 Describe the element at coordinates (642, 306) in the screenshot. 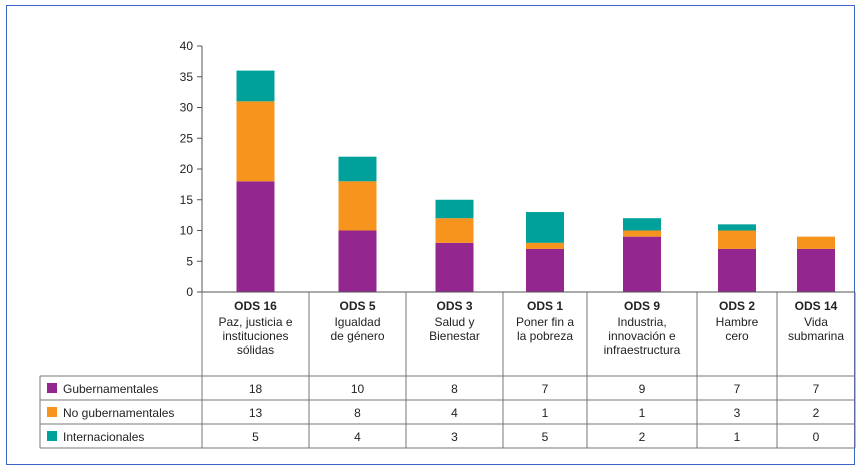

I see `category-code: ODS 9` at that location.